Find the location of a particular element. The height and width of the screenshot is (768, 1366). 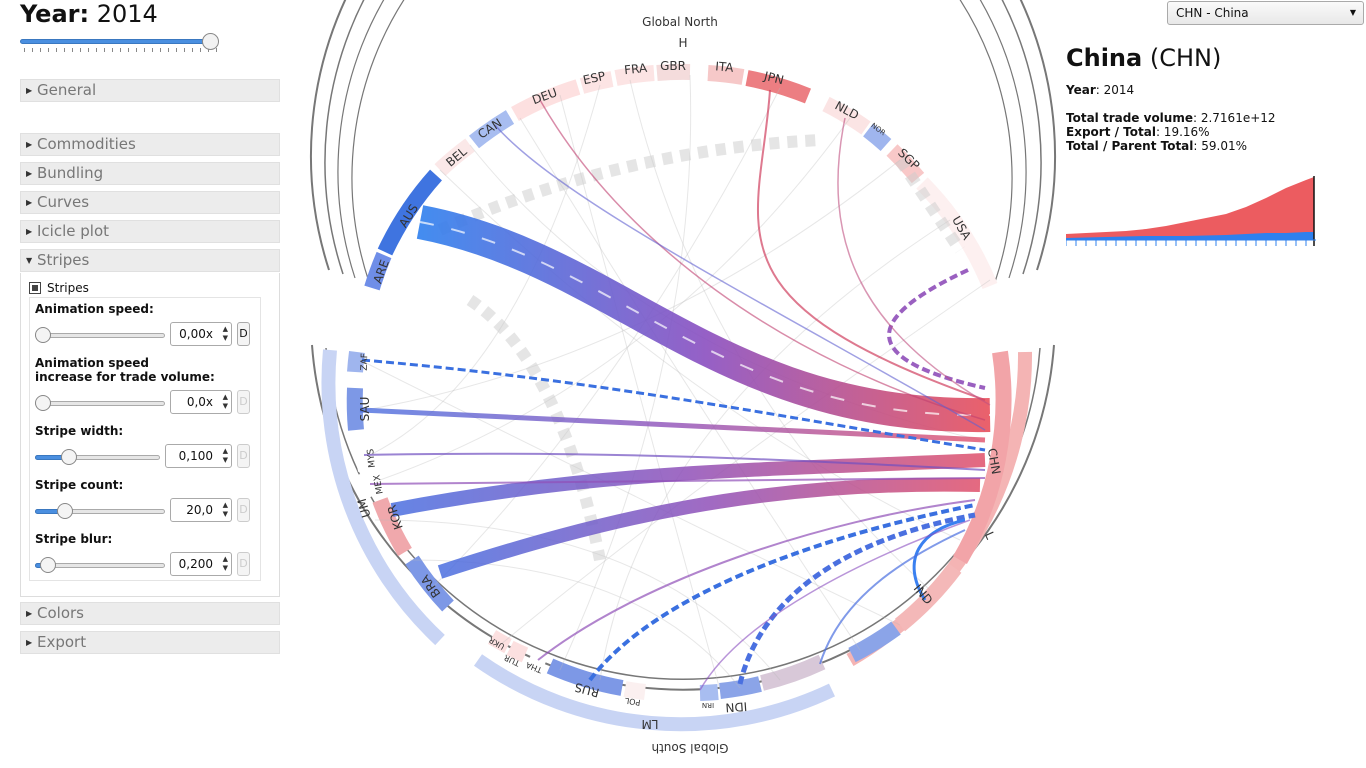

year-title: Year: 2014 is located at coordinates (89, 14).